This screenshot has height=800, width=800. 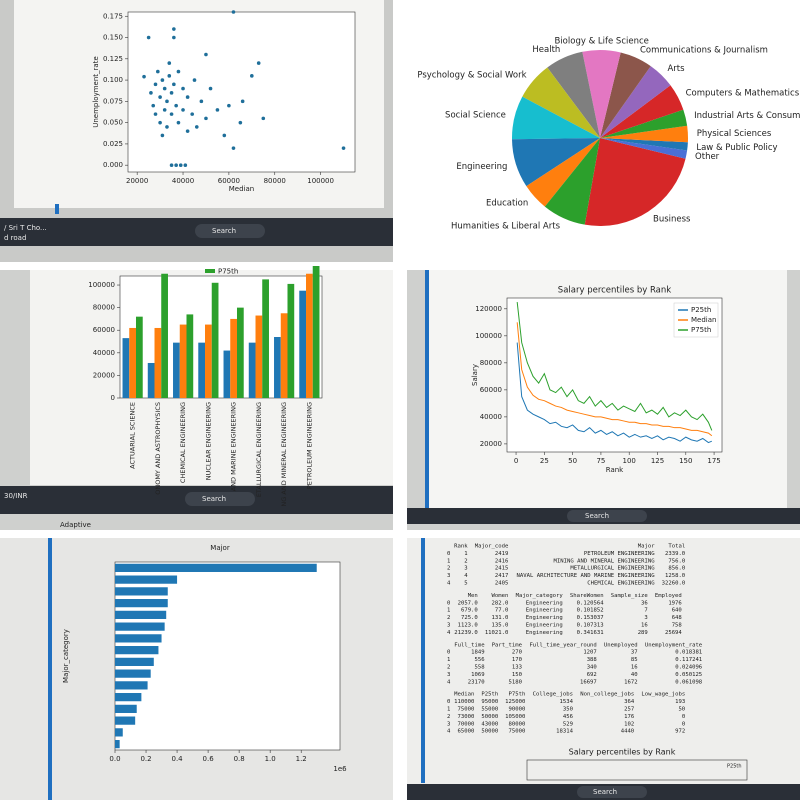 What do you see at coordinates (448, 724) in the screenshot?
I see `cell: 3` at bounding box center [448, 724].